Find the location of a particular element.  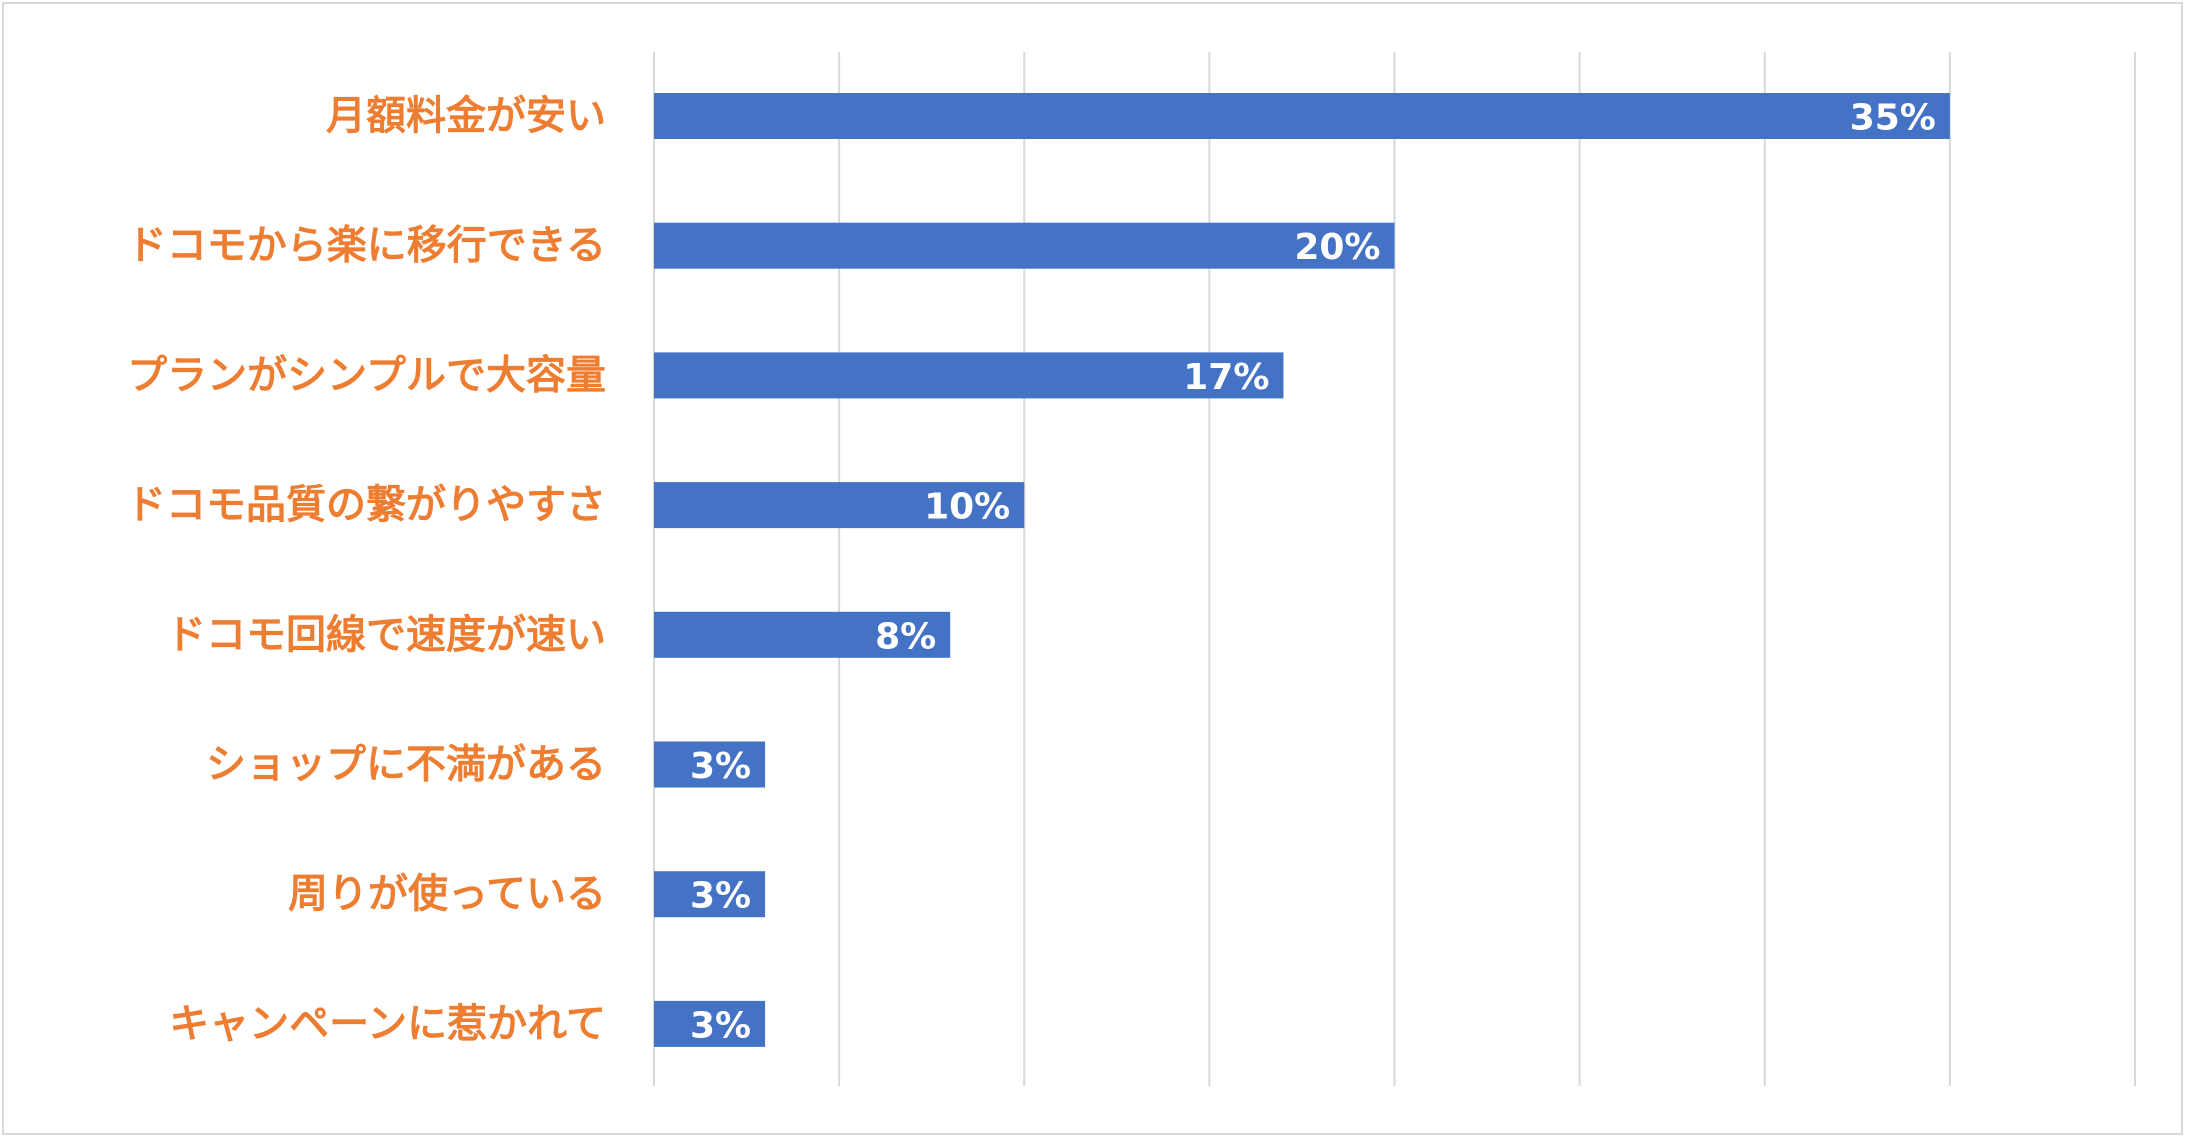

data-label-6: 3% is located at coordinates (720, 896).